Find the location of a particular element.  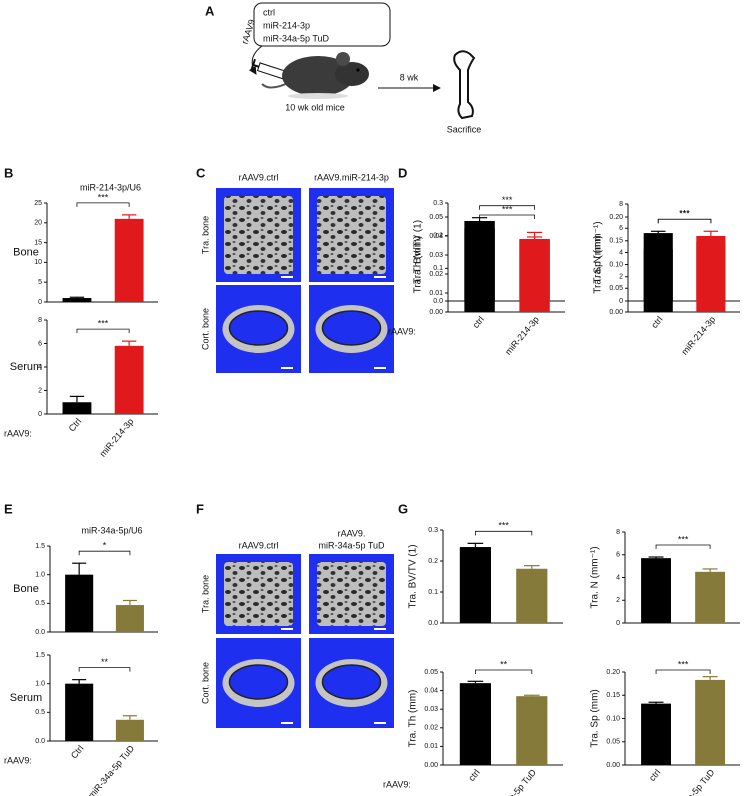

column-header: rAAV9. is located at coordinates (352, 533).